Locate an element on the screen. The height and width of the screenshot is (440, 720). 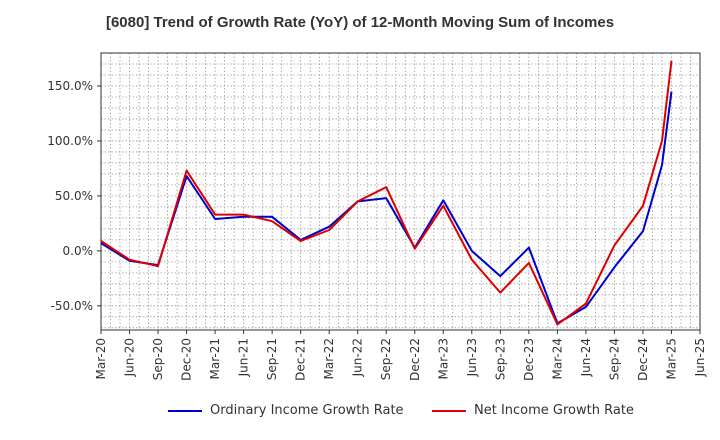
legend-swatch-ordinary is located at coordinates (185, 410).